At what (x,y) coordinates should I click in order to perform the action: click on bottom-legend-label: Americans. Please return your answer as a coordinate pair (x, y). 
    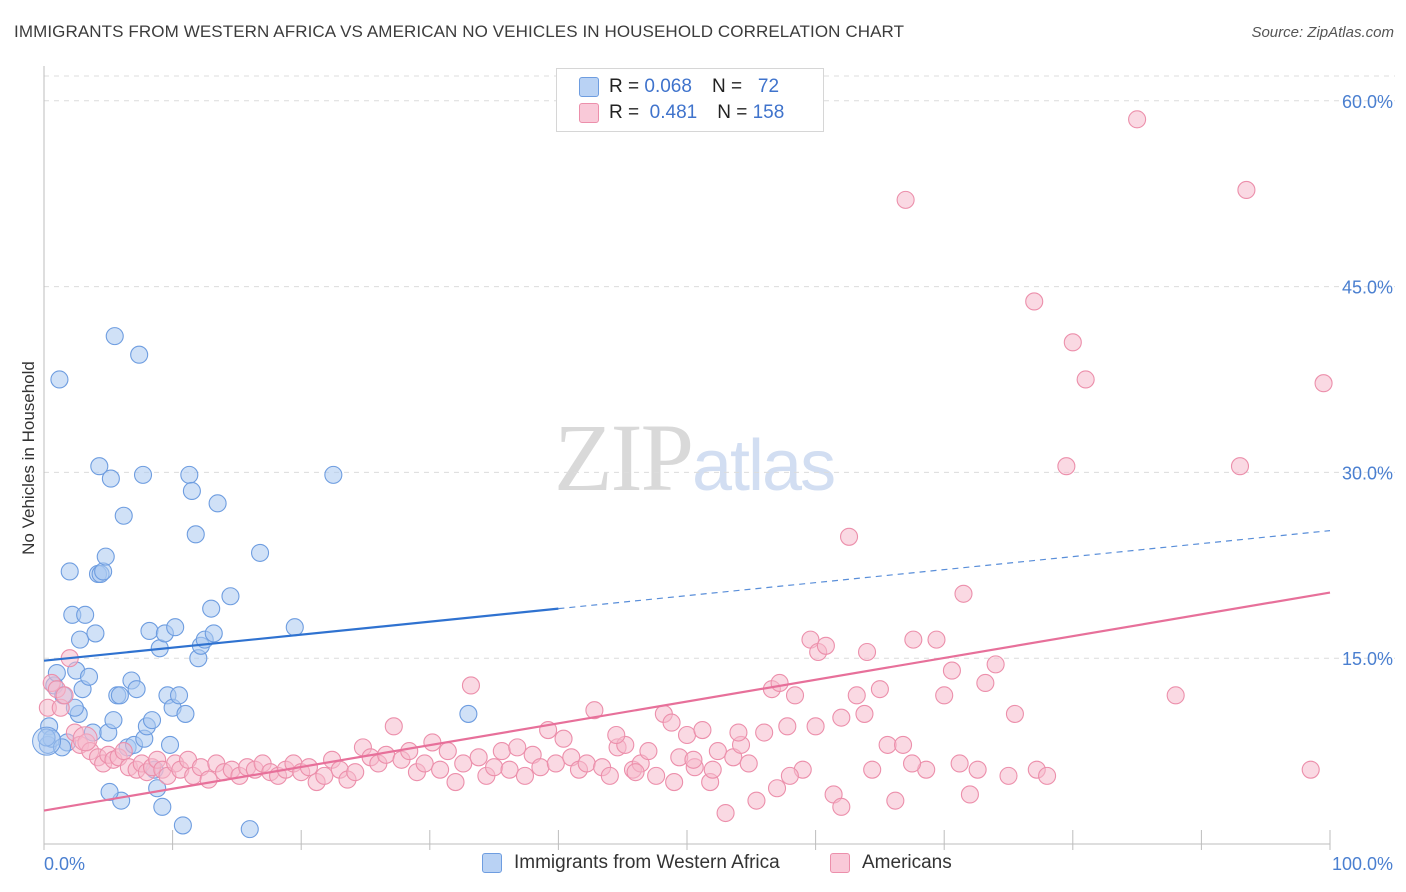
    Looking at the image, I should click on (907, 862).